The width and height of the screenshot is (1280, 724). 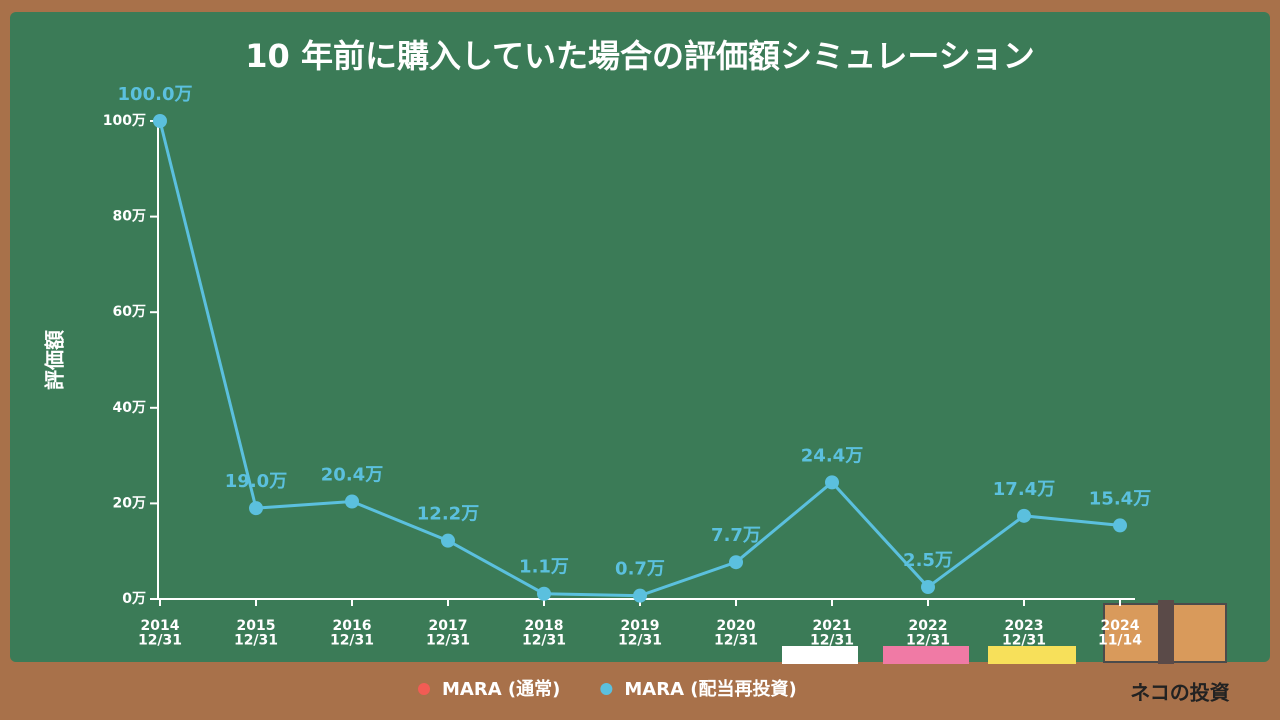 I want to click on x-tick-label: 2015 12/31, so click(x=256, y=633).